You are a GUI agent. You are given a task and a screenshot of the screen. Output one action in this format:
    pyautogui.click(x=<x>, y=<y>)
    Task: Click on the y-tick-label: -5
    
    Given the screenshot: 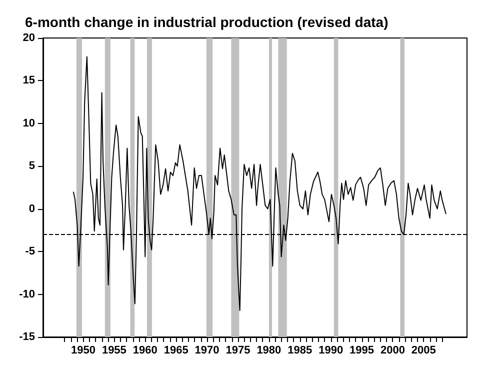 What is the action you would take?
    pyautogui.click(x=30, y=252)
    